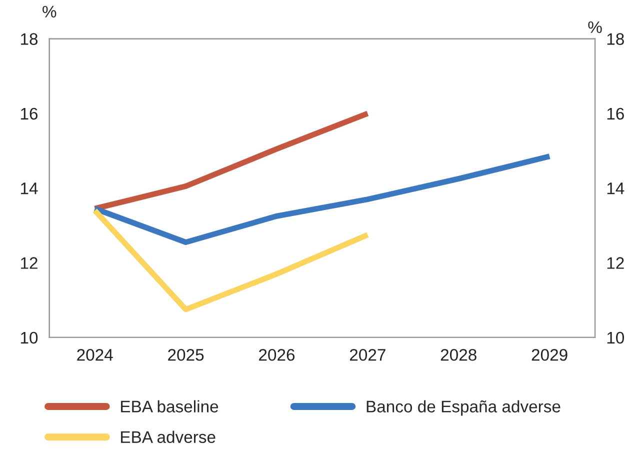 This screenshot has width=633, height=456. I want to click on y-axis-title: %, so click(49, 12).